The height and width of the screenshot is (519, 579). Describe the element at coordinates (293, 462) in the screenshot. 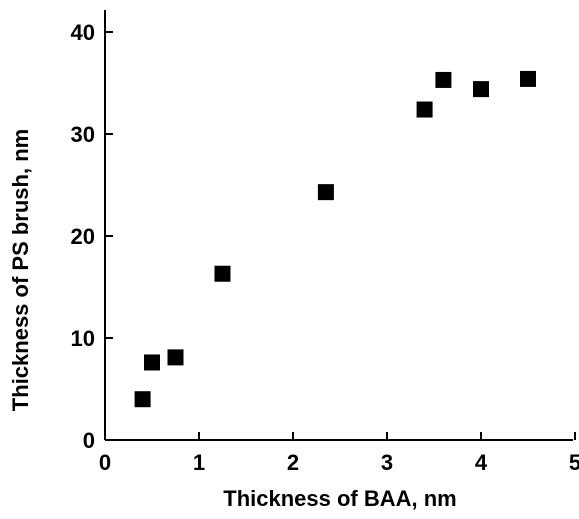

I see `x-tick-label: 2` at that location.